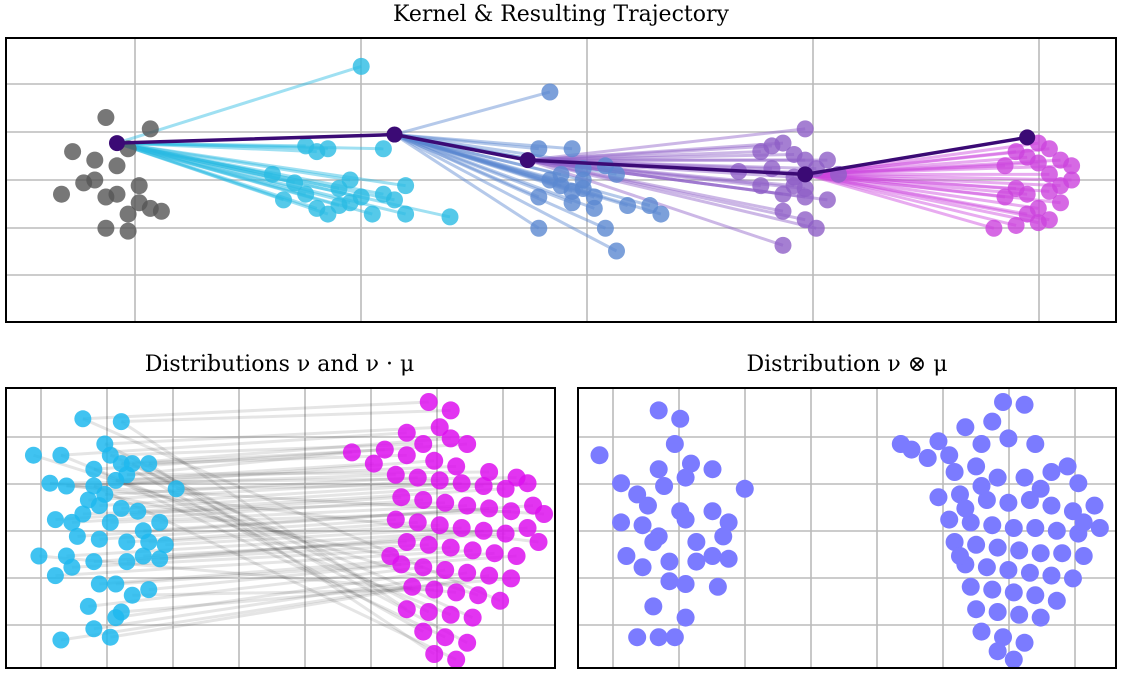 This screenshot has height=673, width=1122. Describe the element at coordinates (561, 14) in the screenshot. I see `top-chart-title: Kernel & Resulting Trajectory` at that location.